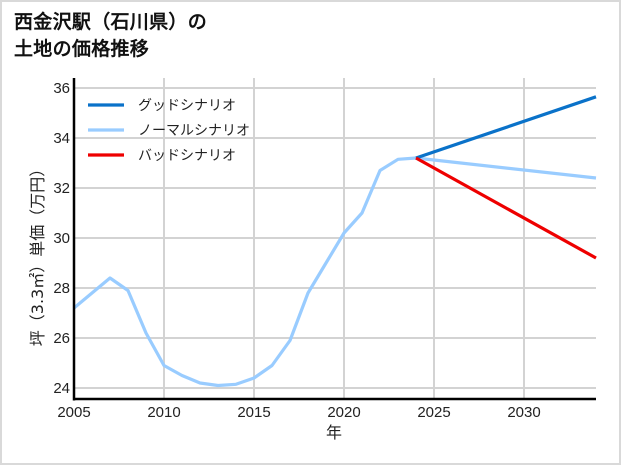 The image size is (621, 465). I want to click on x-tick-label: 2020, so click(343, 412).